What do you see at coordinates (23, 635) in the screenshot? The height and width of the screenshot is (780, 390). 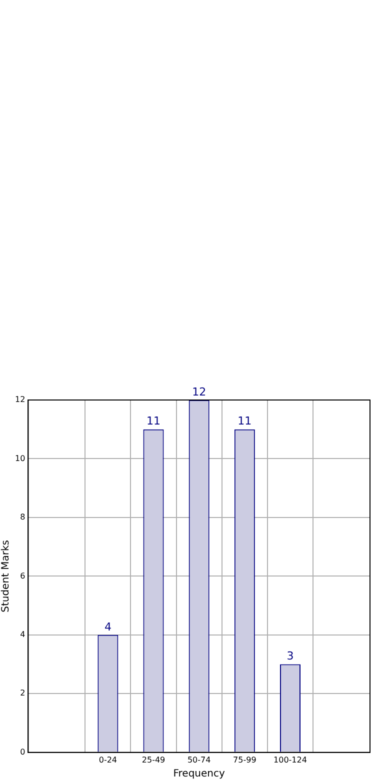 I see `y-tick-label: 4` at bounding box center [23, 635].